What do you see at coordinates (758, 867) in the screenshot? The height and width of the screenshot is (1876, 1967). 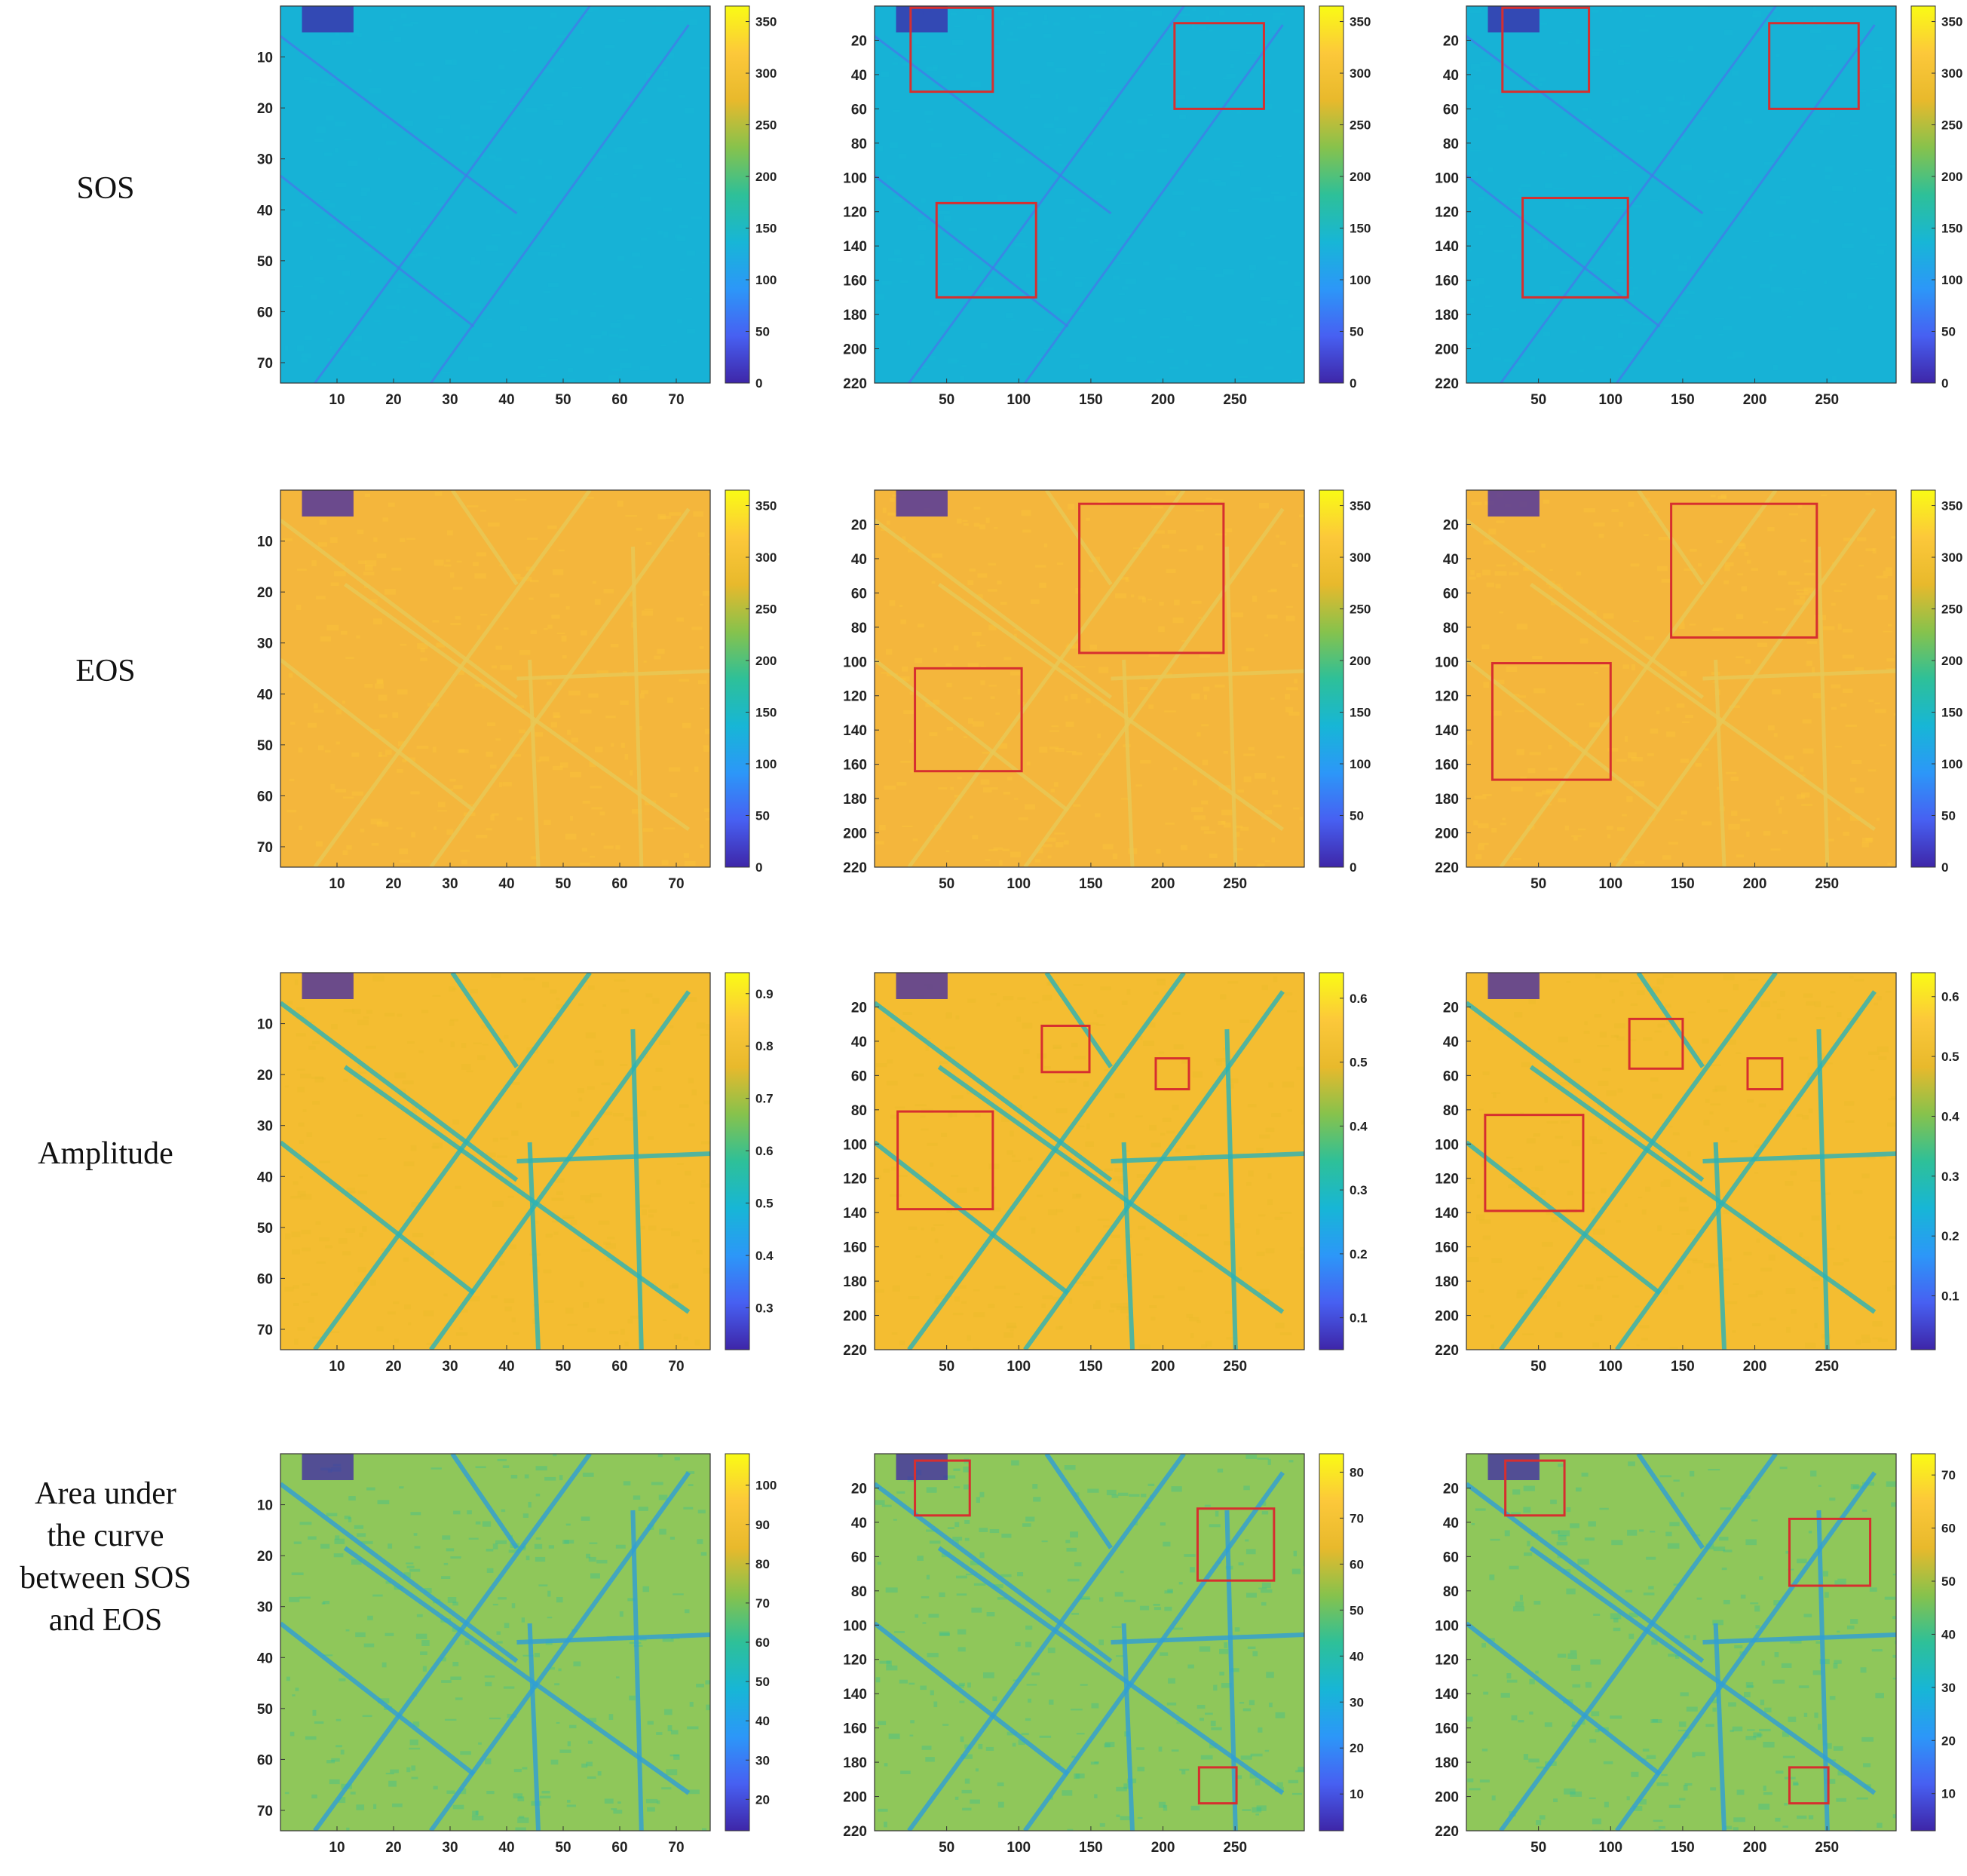 I see `colorbar-tick-label: 0` at bounding box center [758, 867].